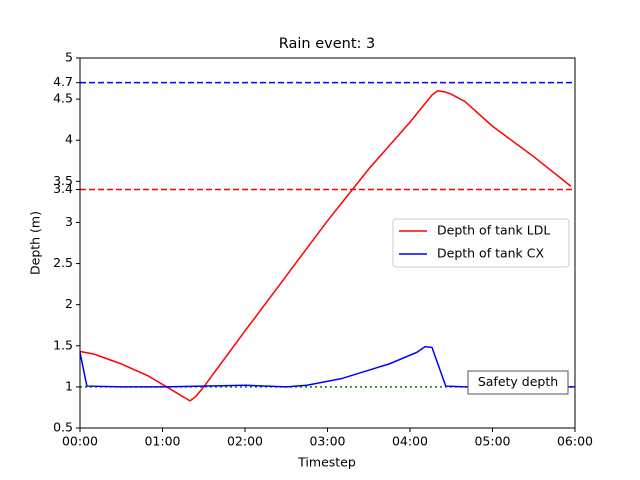 Image resolution: width=640 pixels, height=480 pixels. What do you see at coordinates (63, 98) in the screenshot?
I see `y-tick-label: 4.5` at bounding box center [63, 98].